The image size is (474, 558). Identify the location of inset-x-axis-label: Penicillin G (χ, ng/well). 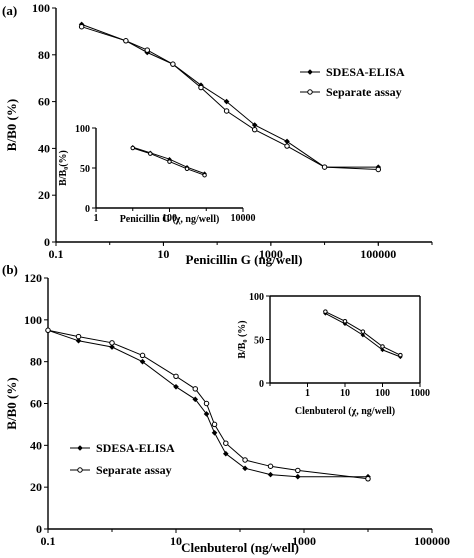
(170, 219).